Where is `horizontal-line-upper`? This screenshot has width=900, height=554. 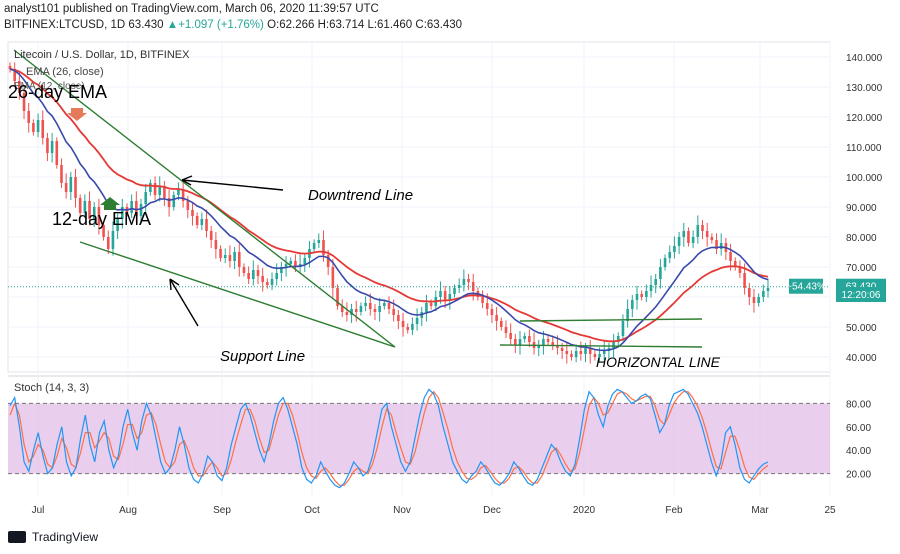
horizontal-line-upper is located at coordinates (611, 320).